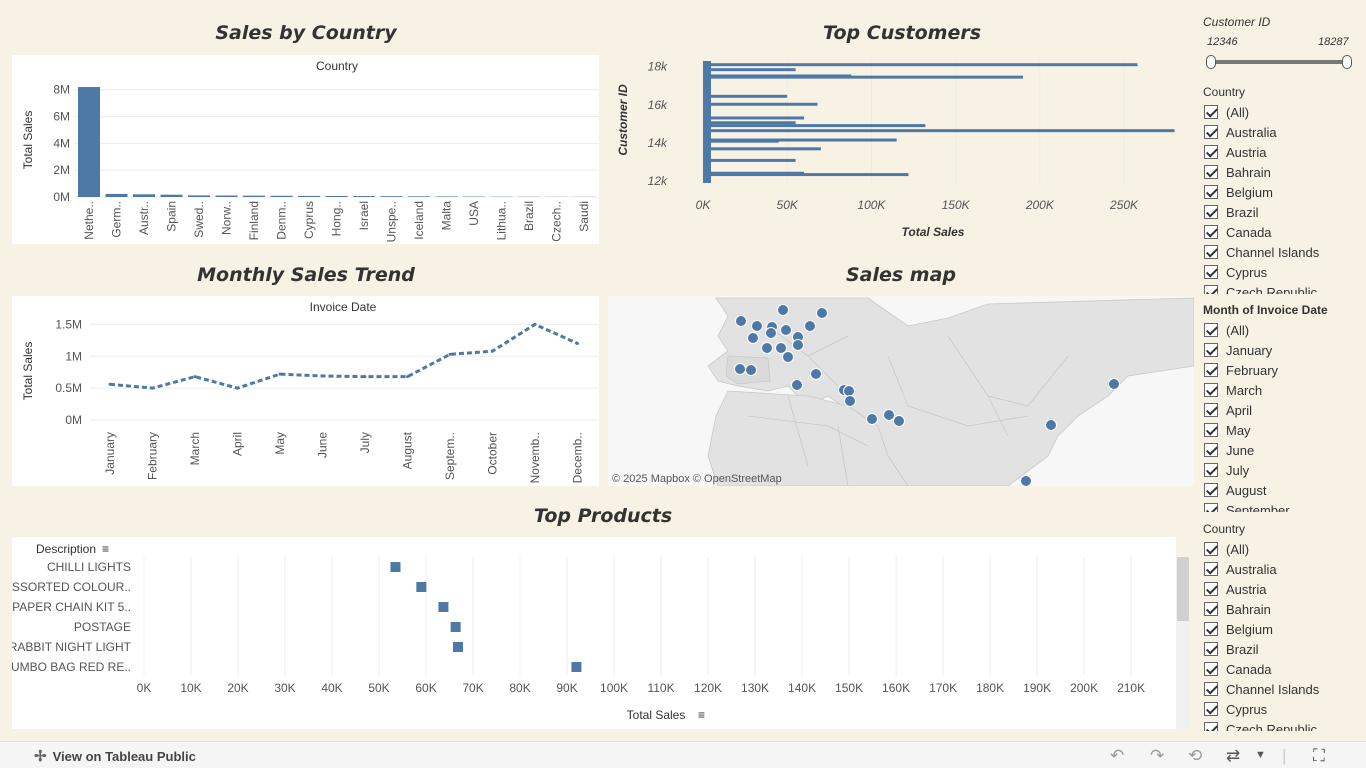 Image resolution: width=1366 pixels, height=768 pixels. What do you see at coordinates (1279, 370) in the screenshot?
I see `filter-option: February` at bounding box center [1279, 370].